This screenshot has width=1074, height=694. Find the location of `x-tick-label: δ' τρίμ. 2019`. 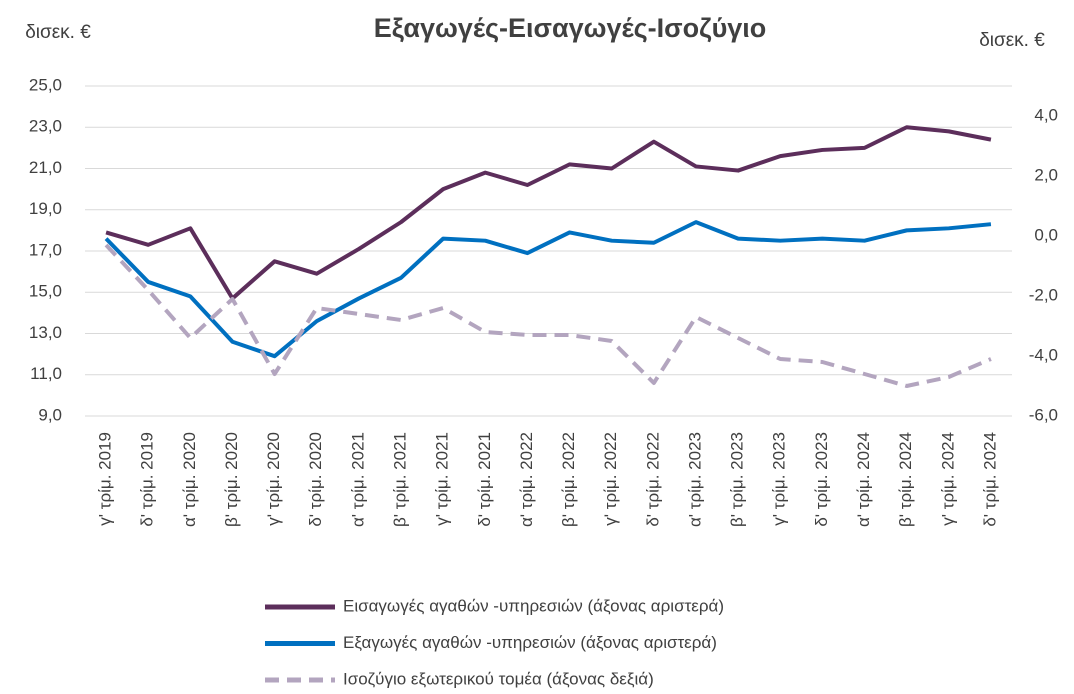

x-tick-label: δ' τρίμ. 2019 is located at coordinates (147, 479).